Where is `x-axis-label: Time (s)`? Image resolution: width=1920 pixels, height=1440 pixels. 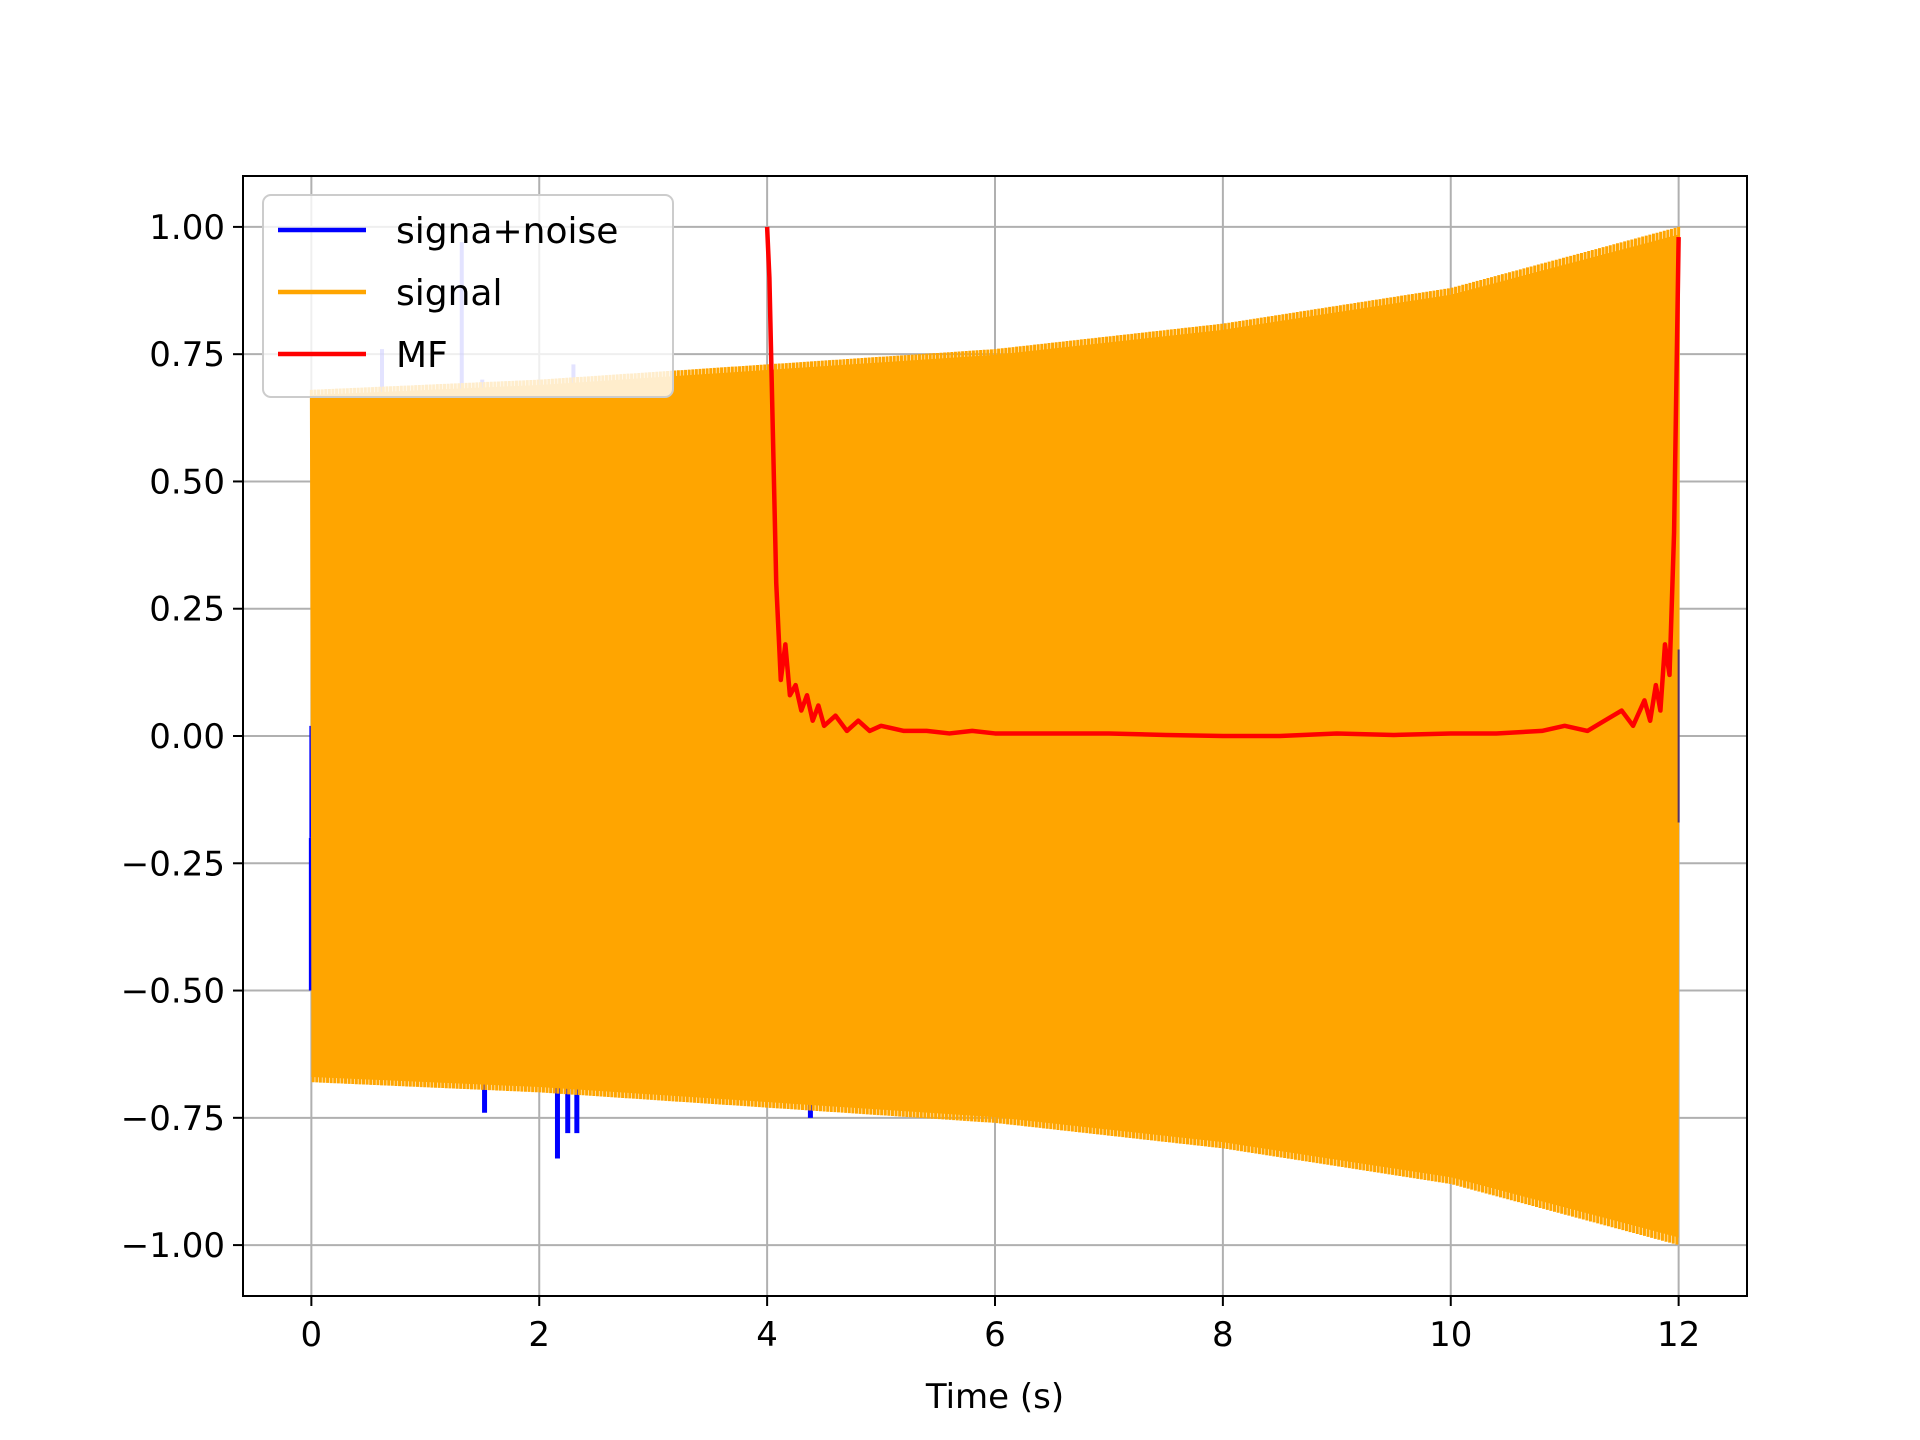
x-axis-label: Time (s) is located at coordinates (994, 1397).